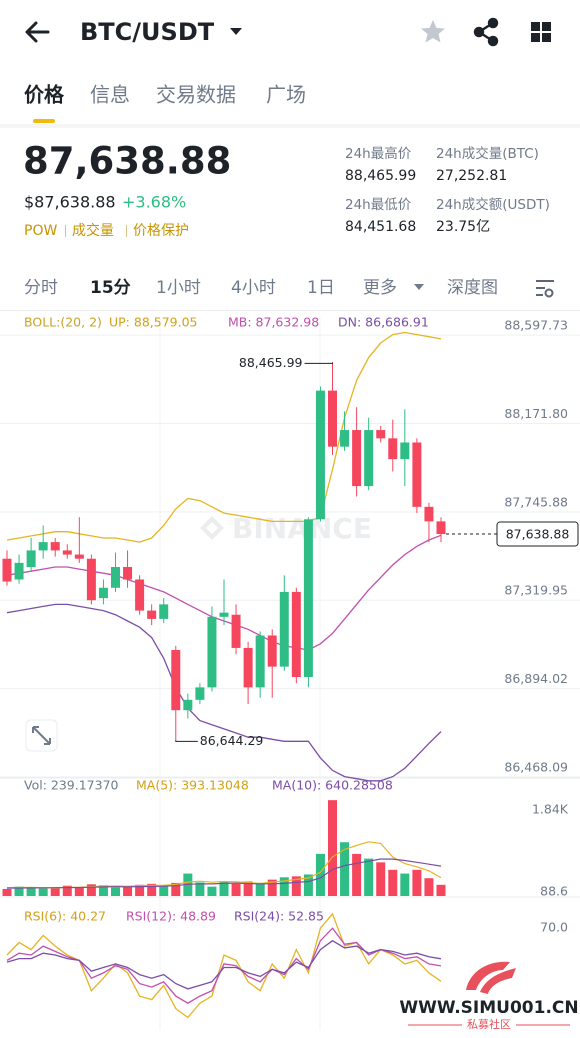 The image size is (580, 1038). What do you see at coordinates (472, 288) in the screenshot?
I see `depth-tab: 深度图` at bounding box center [472, 288].